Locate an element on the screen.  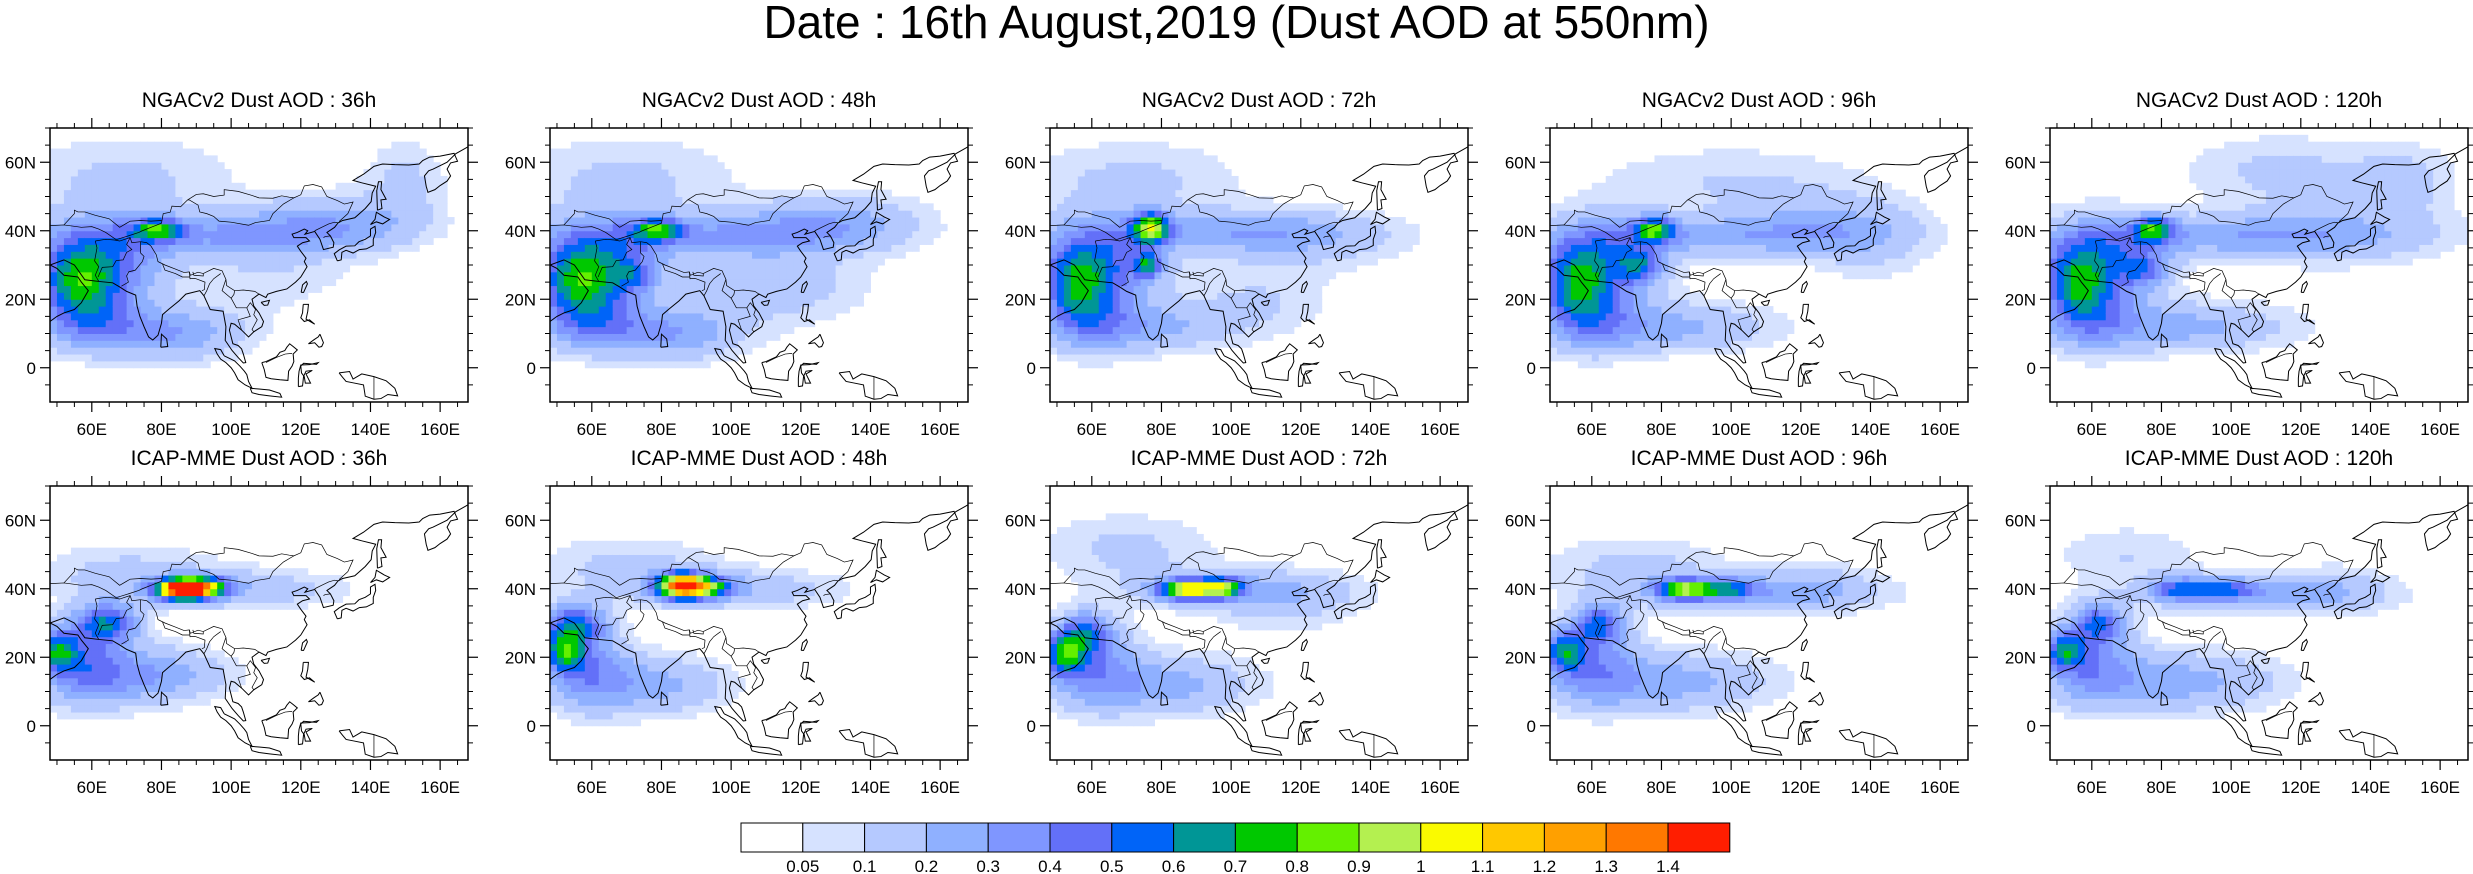
colorbar-label: 0.7 is located at coordinates (1236, 865).